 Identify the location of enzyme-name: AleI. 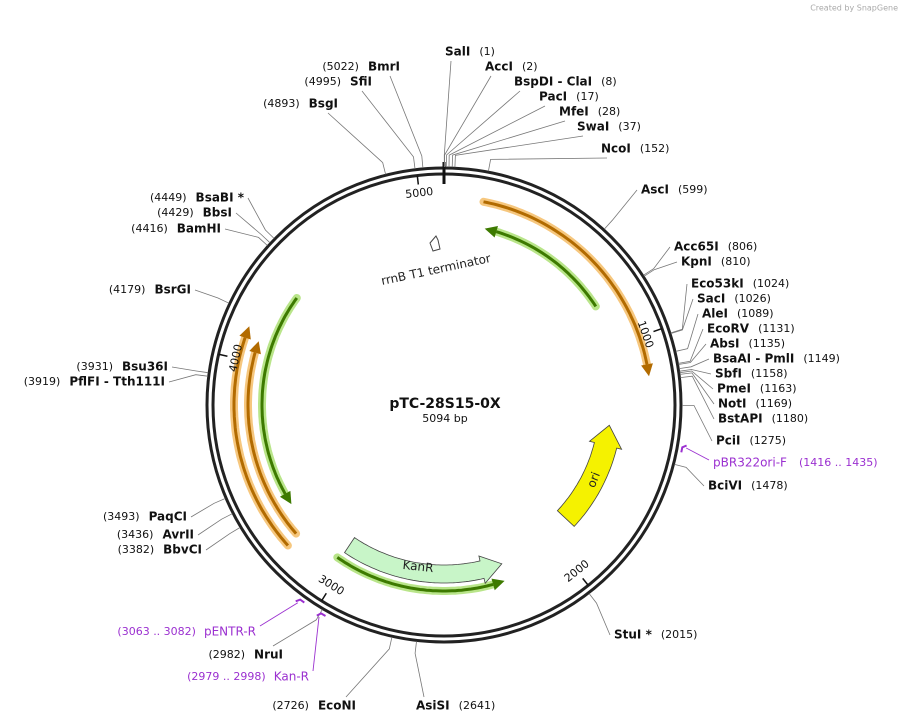
(715, 314).